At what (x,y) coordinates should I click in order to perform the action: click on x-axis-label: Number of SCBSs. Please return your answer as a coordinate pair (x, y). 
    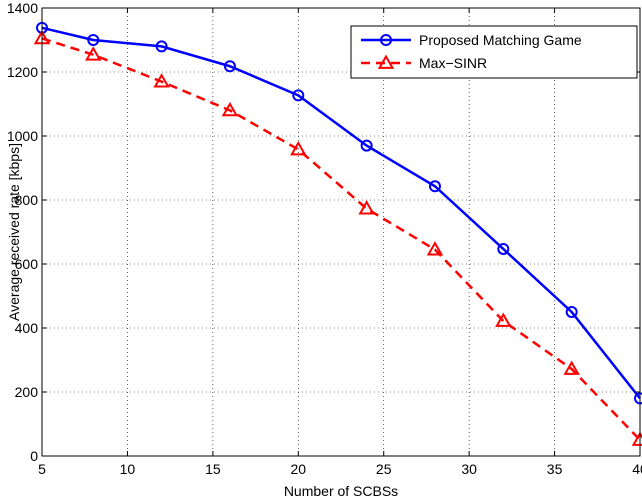
    Looking at the image, I should click on (341, 491).